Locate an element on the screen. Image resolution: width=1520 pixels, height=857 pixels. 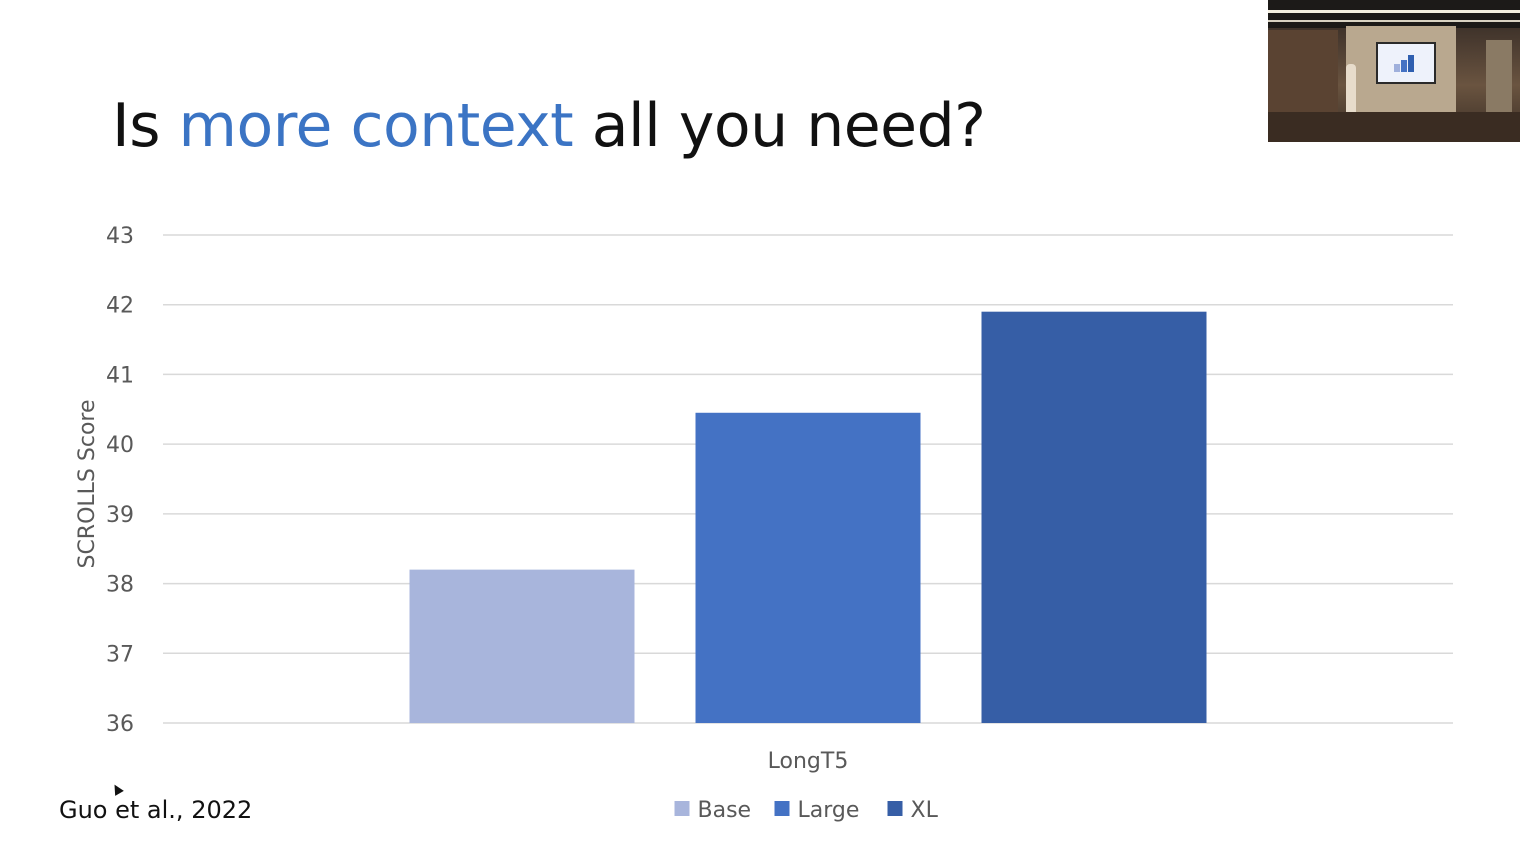
category-label: LongT5 is located at coordinates (808, 761).